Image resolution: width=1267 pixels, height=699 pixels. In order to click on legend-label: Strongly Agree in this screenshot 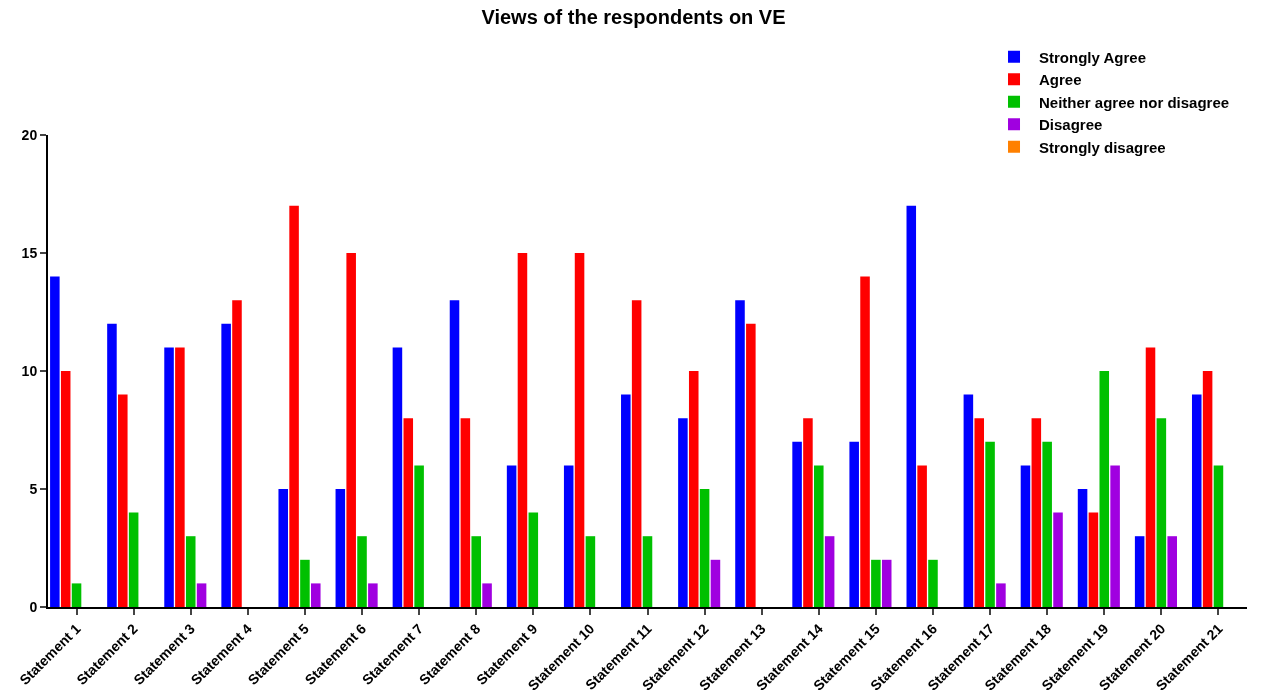, I will do `click(1092, 57)`.